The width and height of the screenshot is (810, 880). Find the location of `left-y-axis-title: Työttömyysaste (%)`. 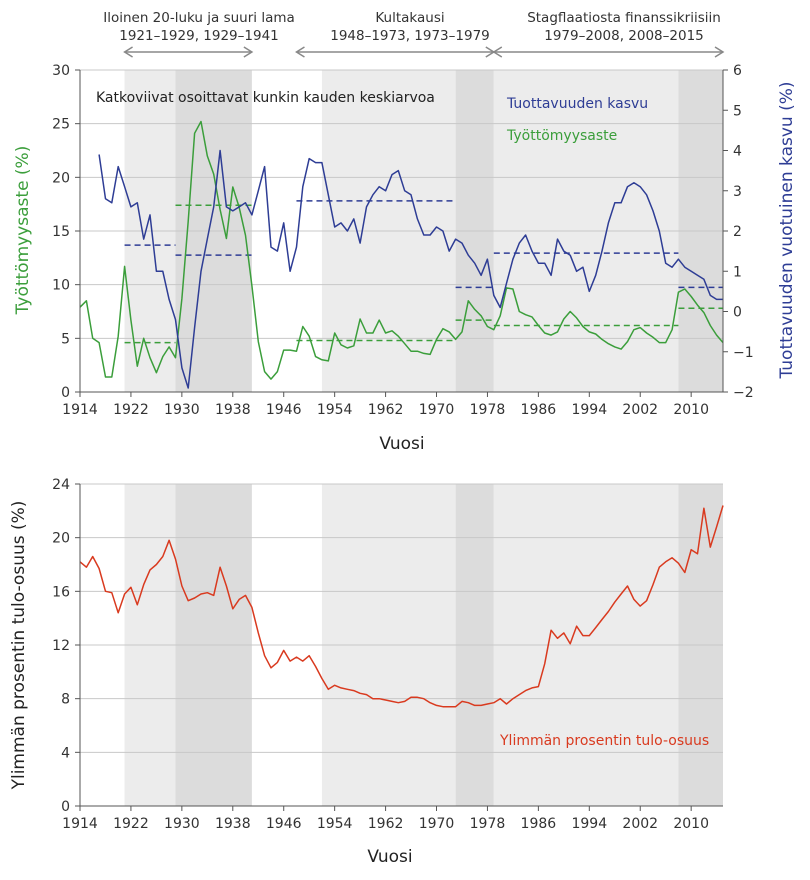

left-y-axis-title: Työttömyysaste (%) is located at coordinates (23, 231).